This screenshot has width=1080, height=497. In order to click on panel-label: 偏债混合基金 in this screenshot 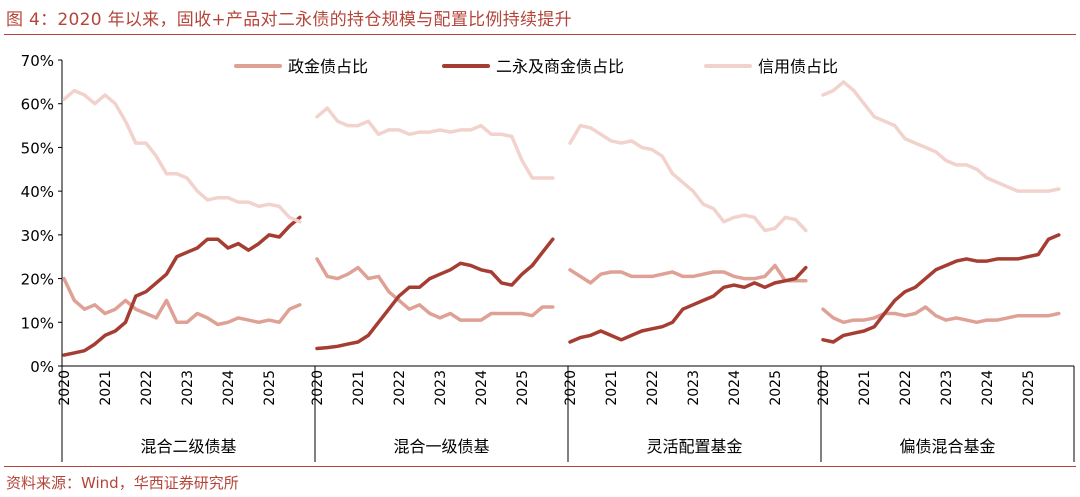, I will do `click(947, 446)`.